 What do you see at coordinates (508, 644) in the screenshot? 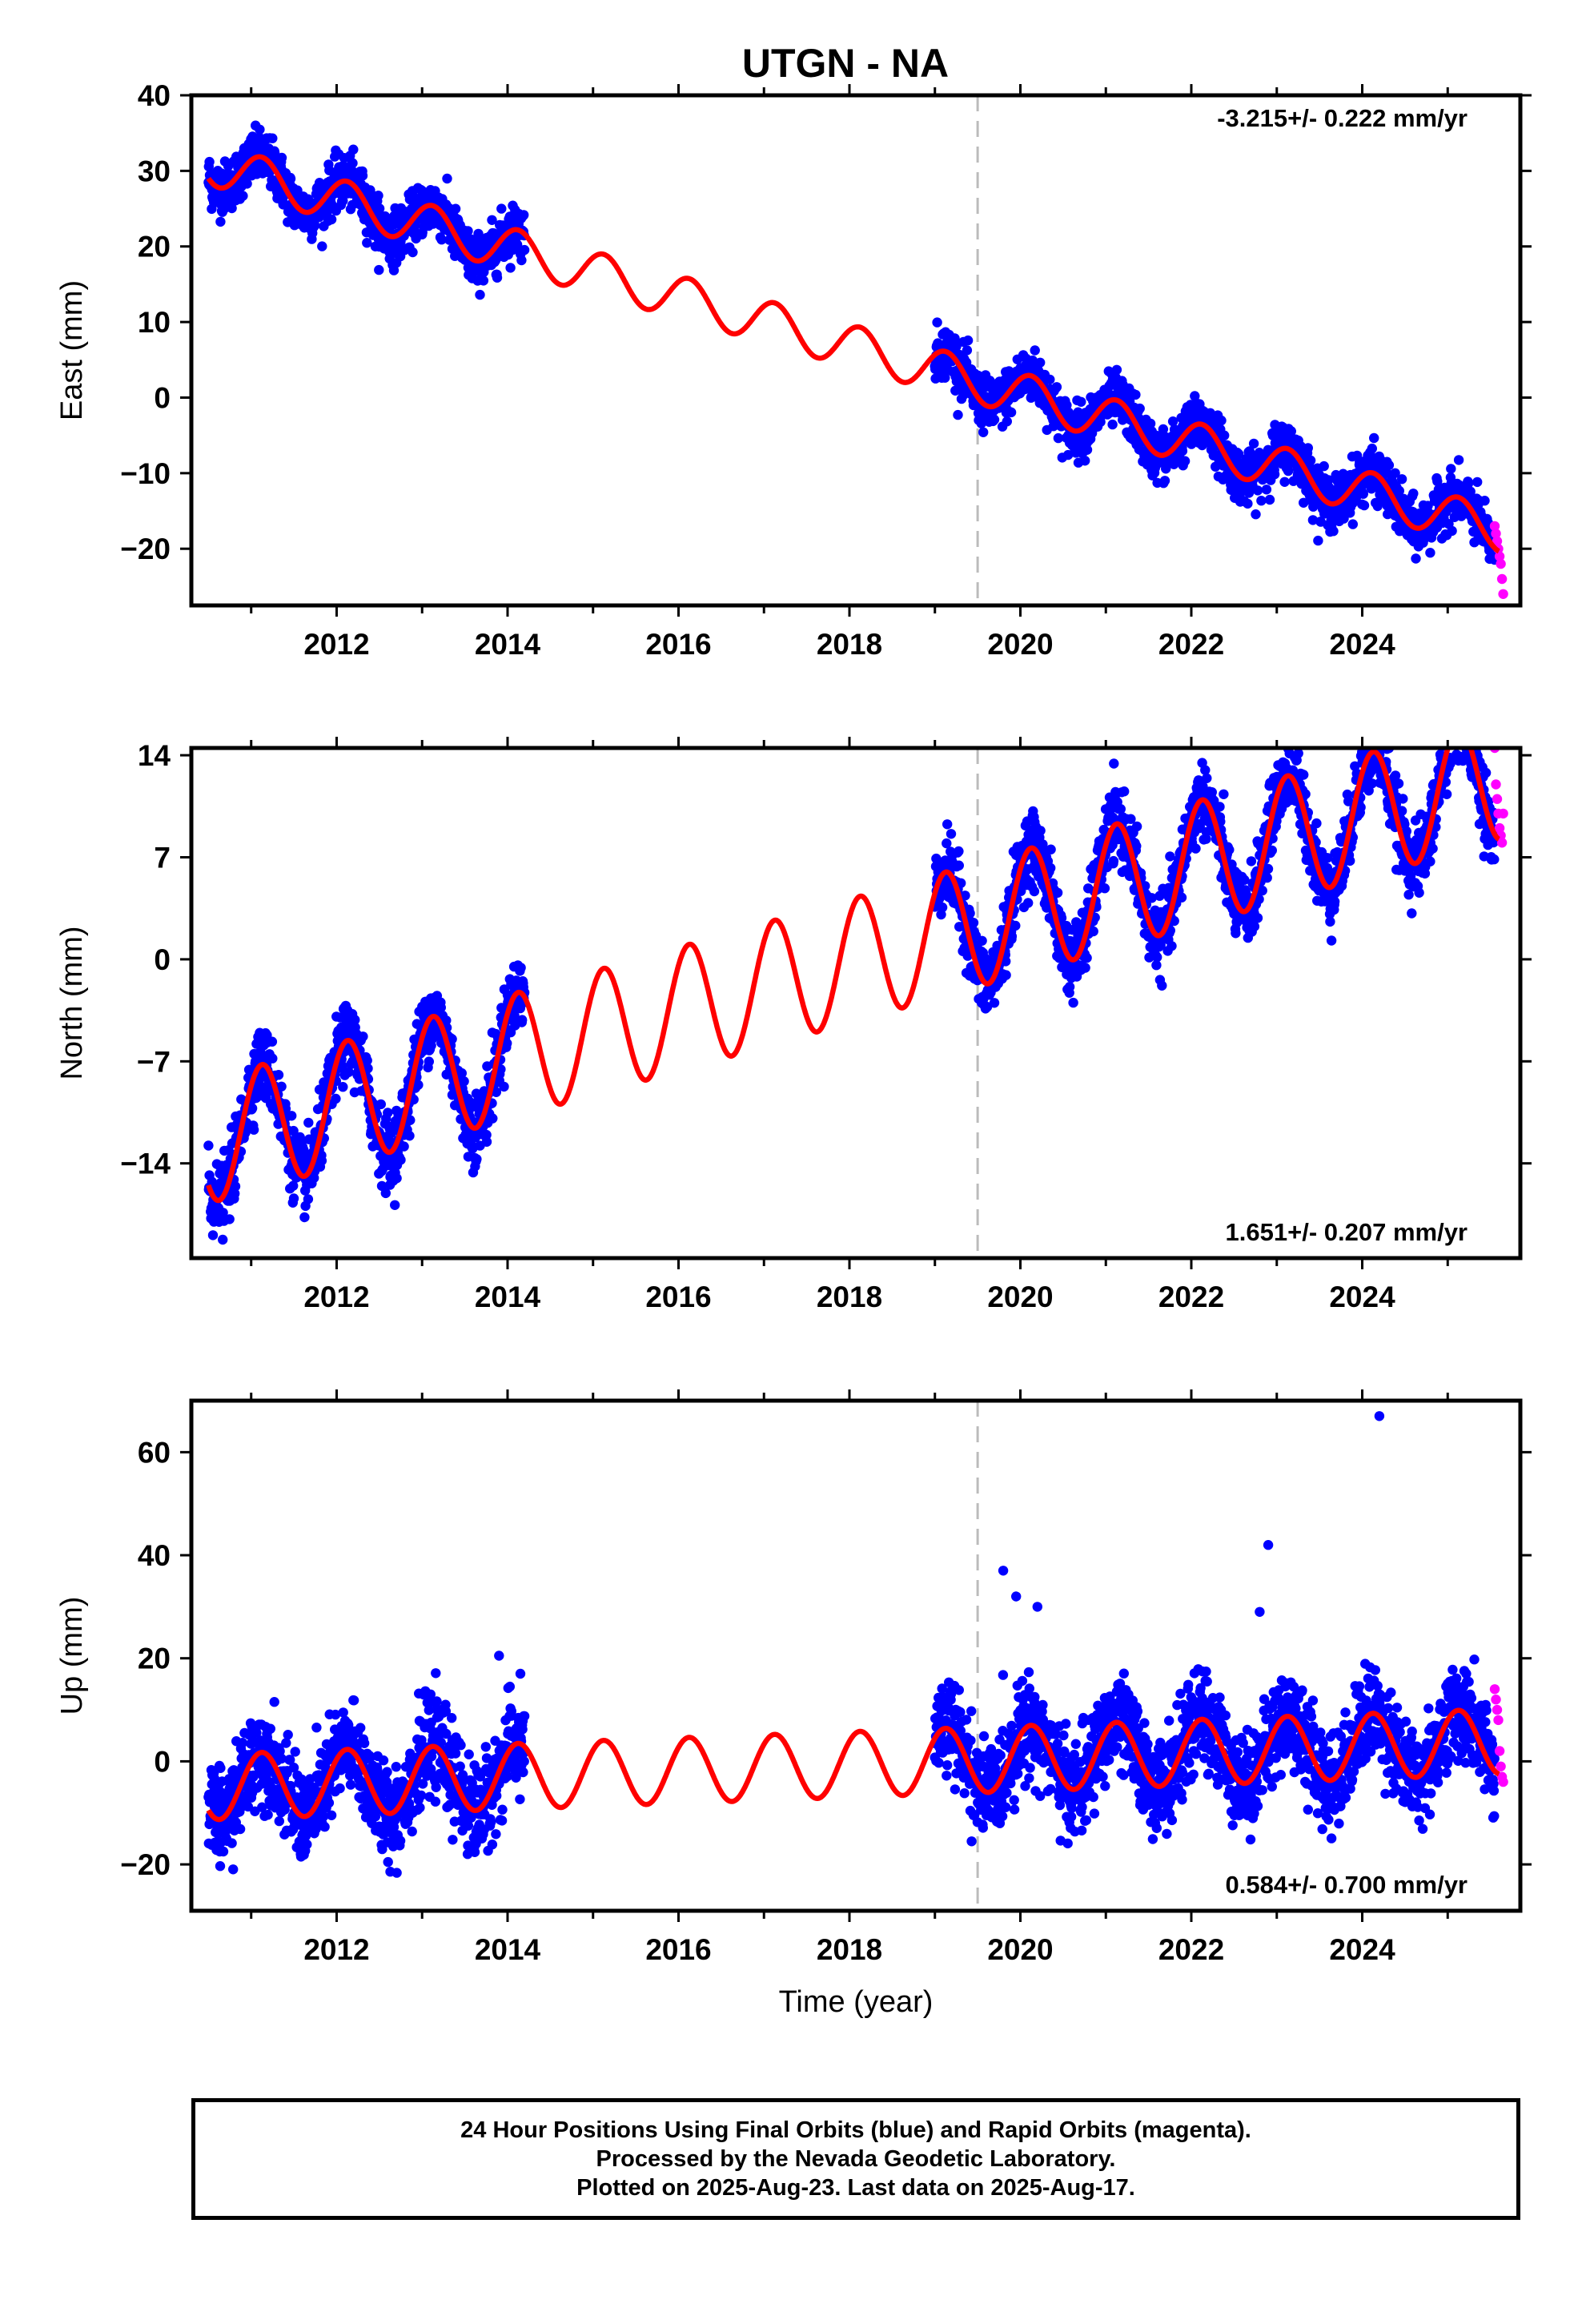
I see `x-tick-label: 2014` at bounding box center [508, 644].